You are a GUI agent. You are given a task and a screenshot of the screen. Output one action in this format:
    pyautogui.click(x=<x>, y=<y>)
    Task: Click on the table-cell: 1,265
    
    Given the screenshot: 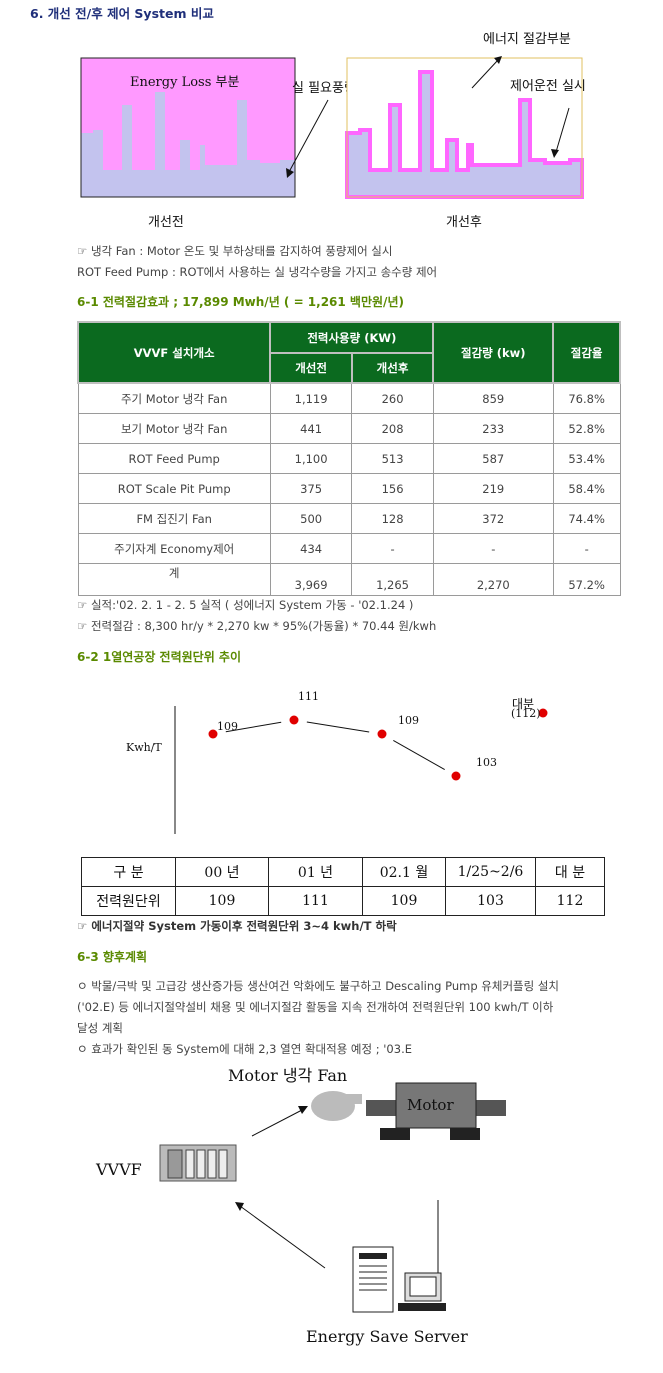 What is the action you would take?
    pyautogui.click(x=392, y=579)
    